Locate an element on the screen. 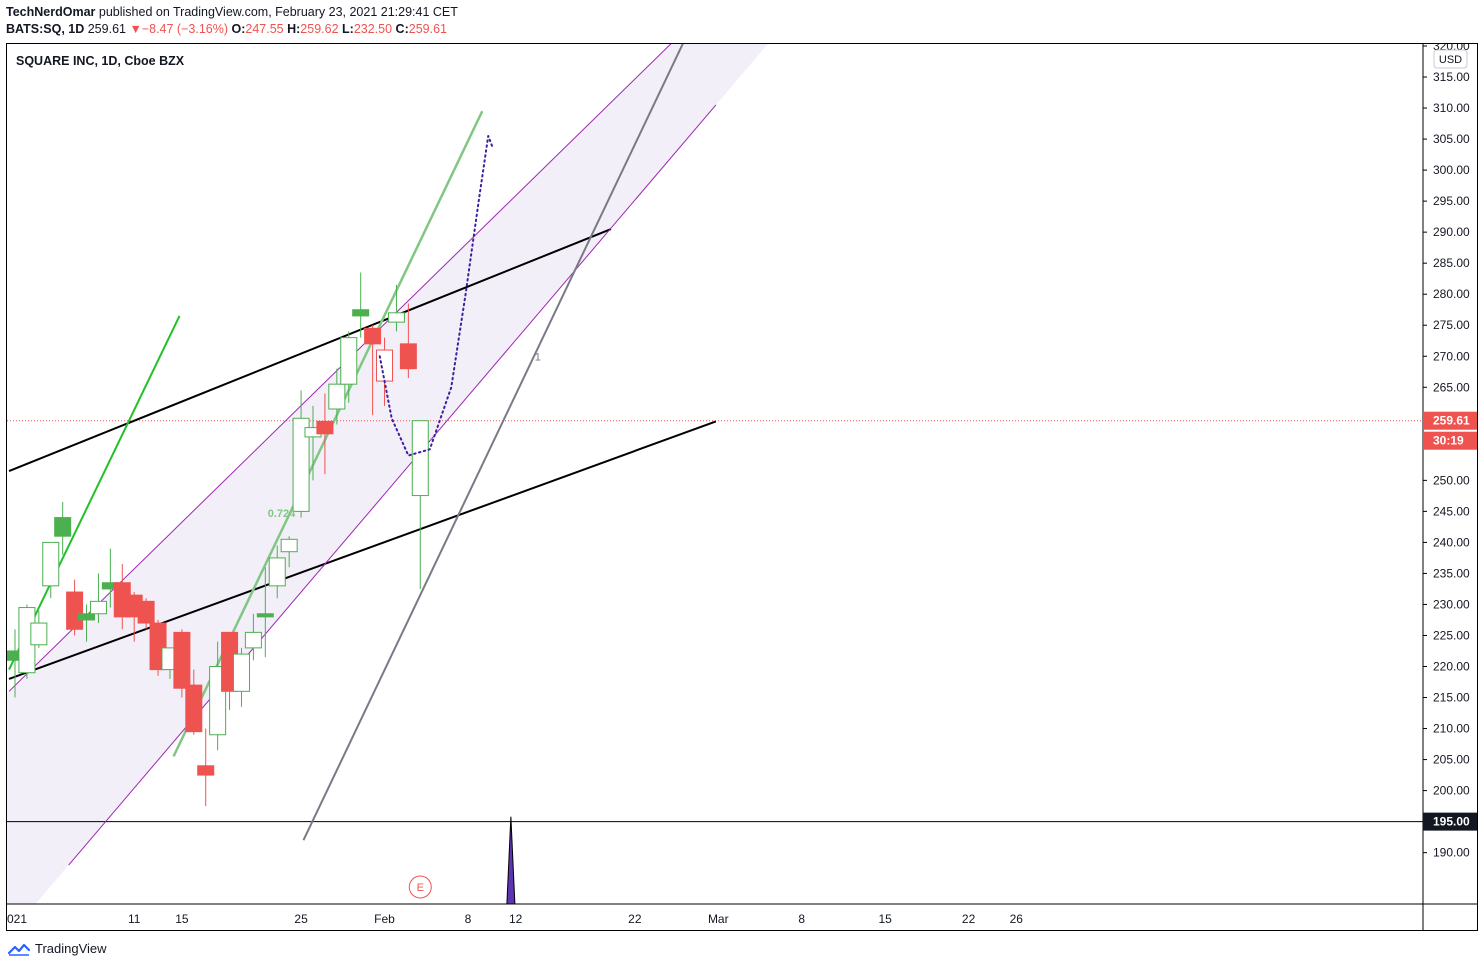  price-tick-label: 210.00 is located at coordinates (1451, 729).